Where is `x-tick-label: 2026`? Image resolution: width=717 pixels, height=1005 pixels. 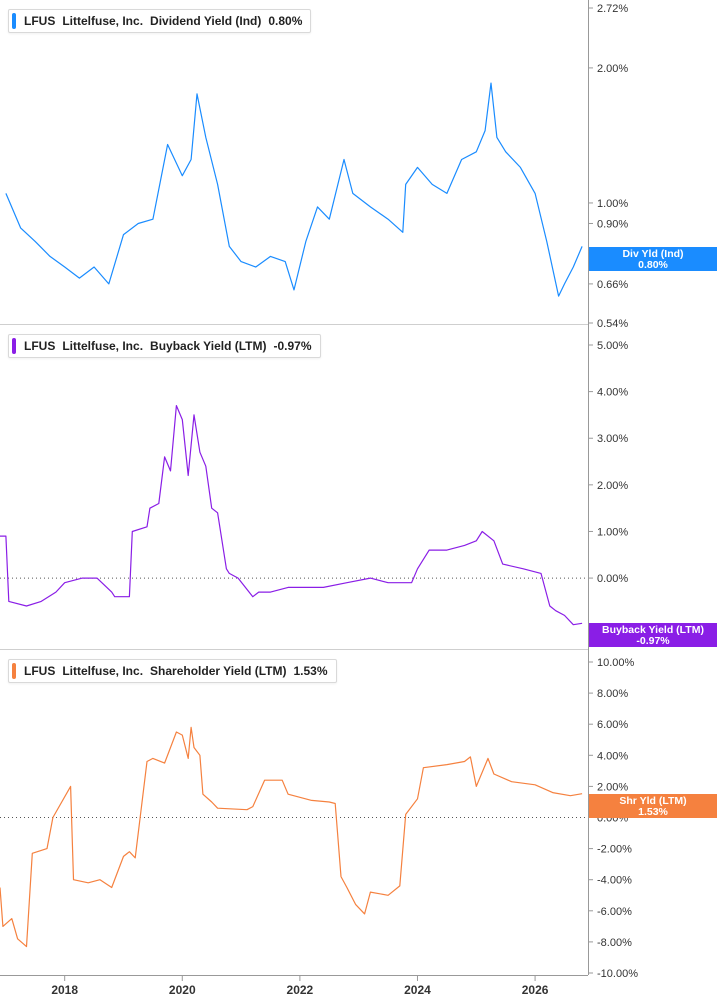 x-tick-label: 2026 is located at coordinates (535, 990).